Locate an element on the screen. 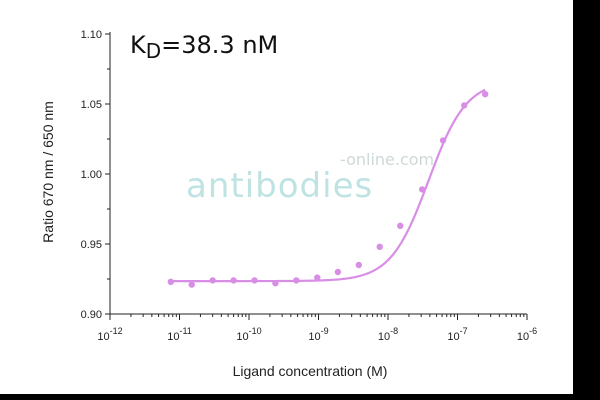  y-axis-title: Ratio 670 nm / 650 nm is located at coordinates (48, 172).